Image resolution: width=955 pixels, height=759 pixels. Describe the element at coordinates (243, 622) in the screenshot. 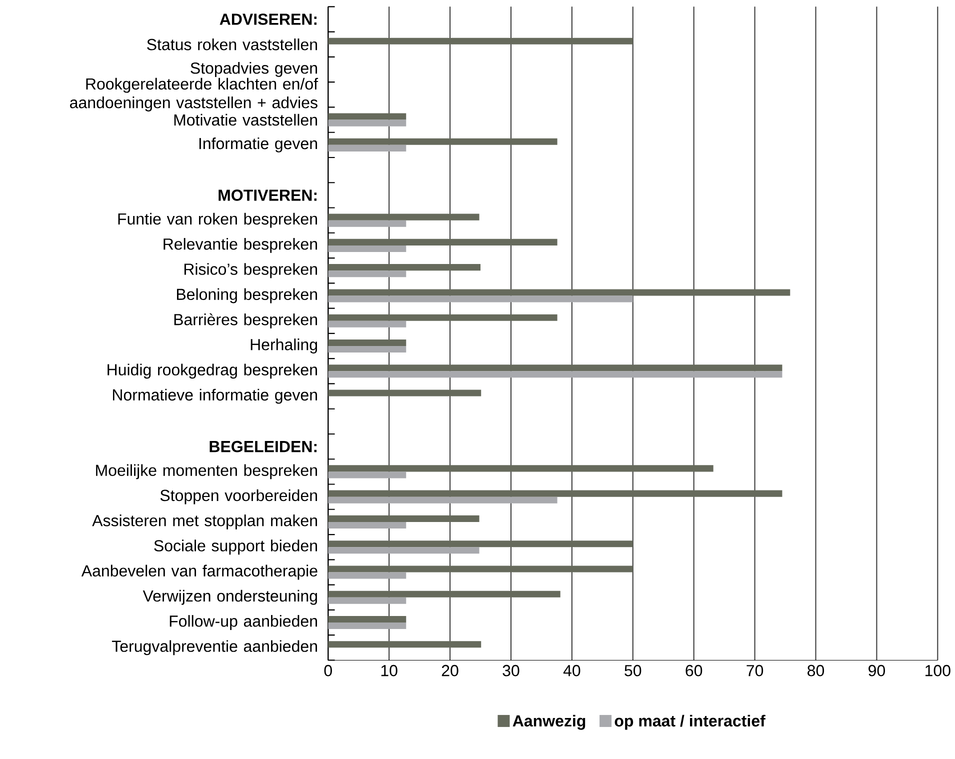

I see `y-tick-label: Follow-up aanbieden` at that location.